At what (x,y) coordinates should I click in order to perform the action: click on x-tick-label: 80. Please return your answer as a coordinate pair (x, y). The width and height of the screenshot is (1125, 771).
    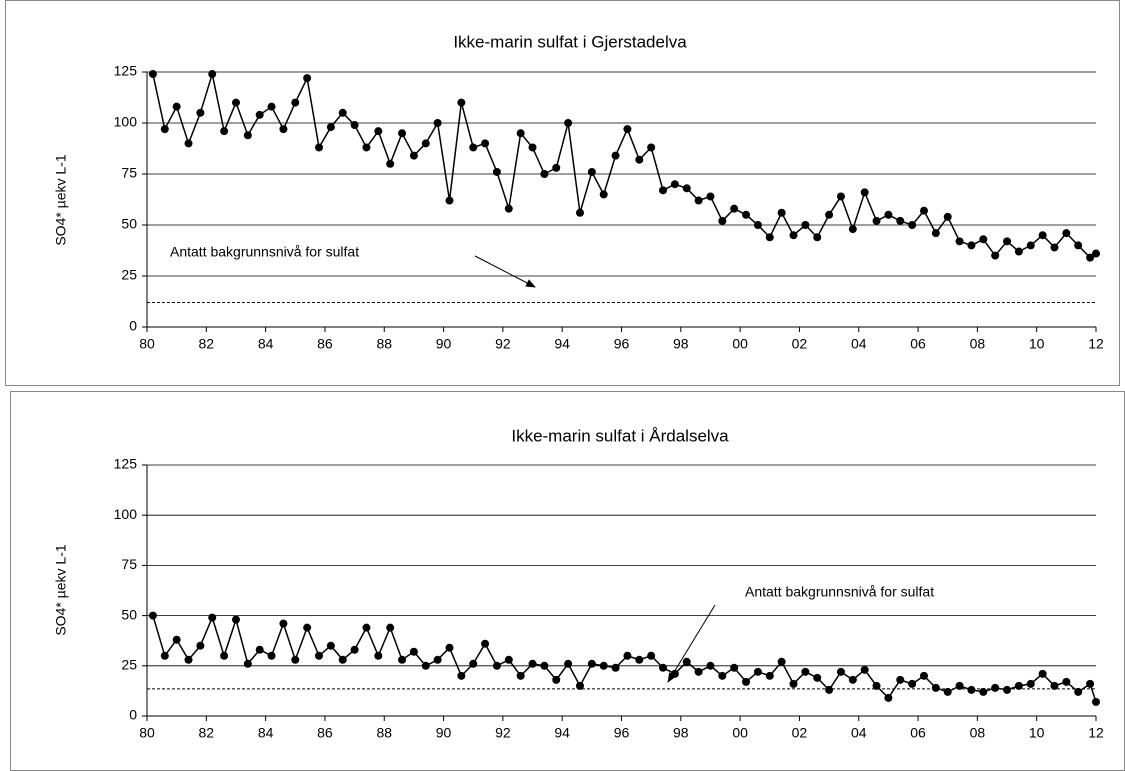
    Looking at the image, I should click on (147, 733).